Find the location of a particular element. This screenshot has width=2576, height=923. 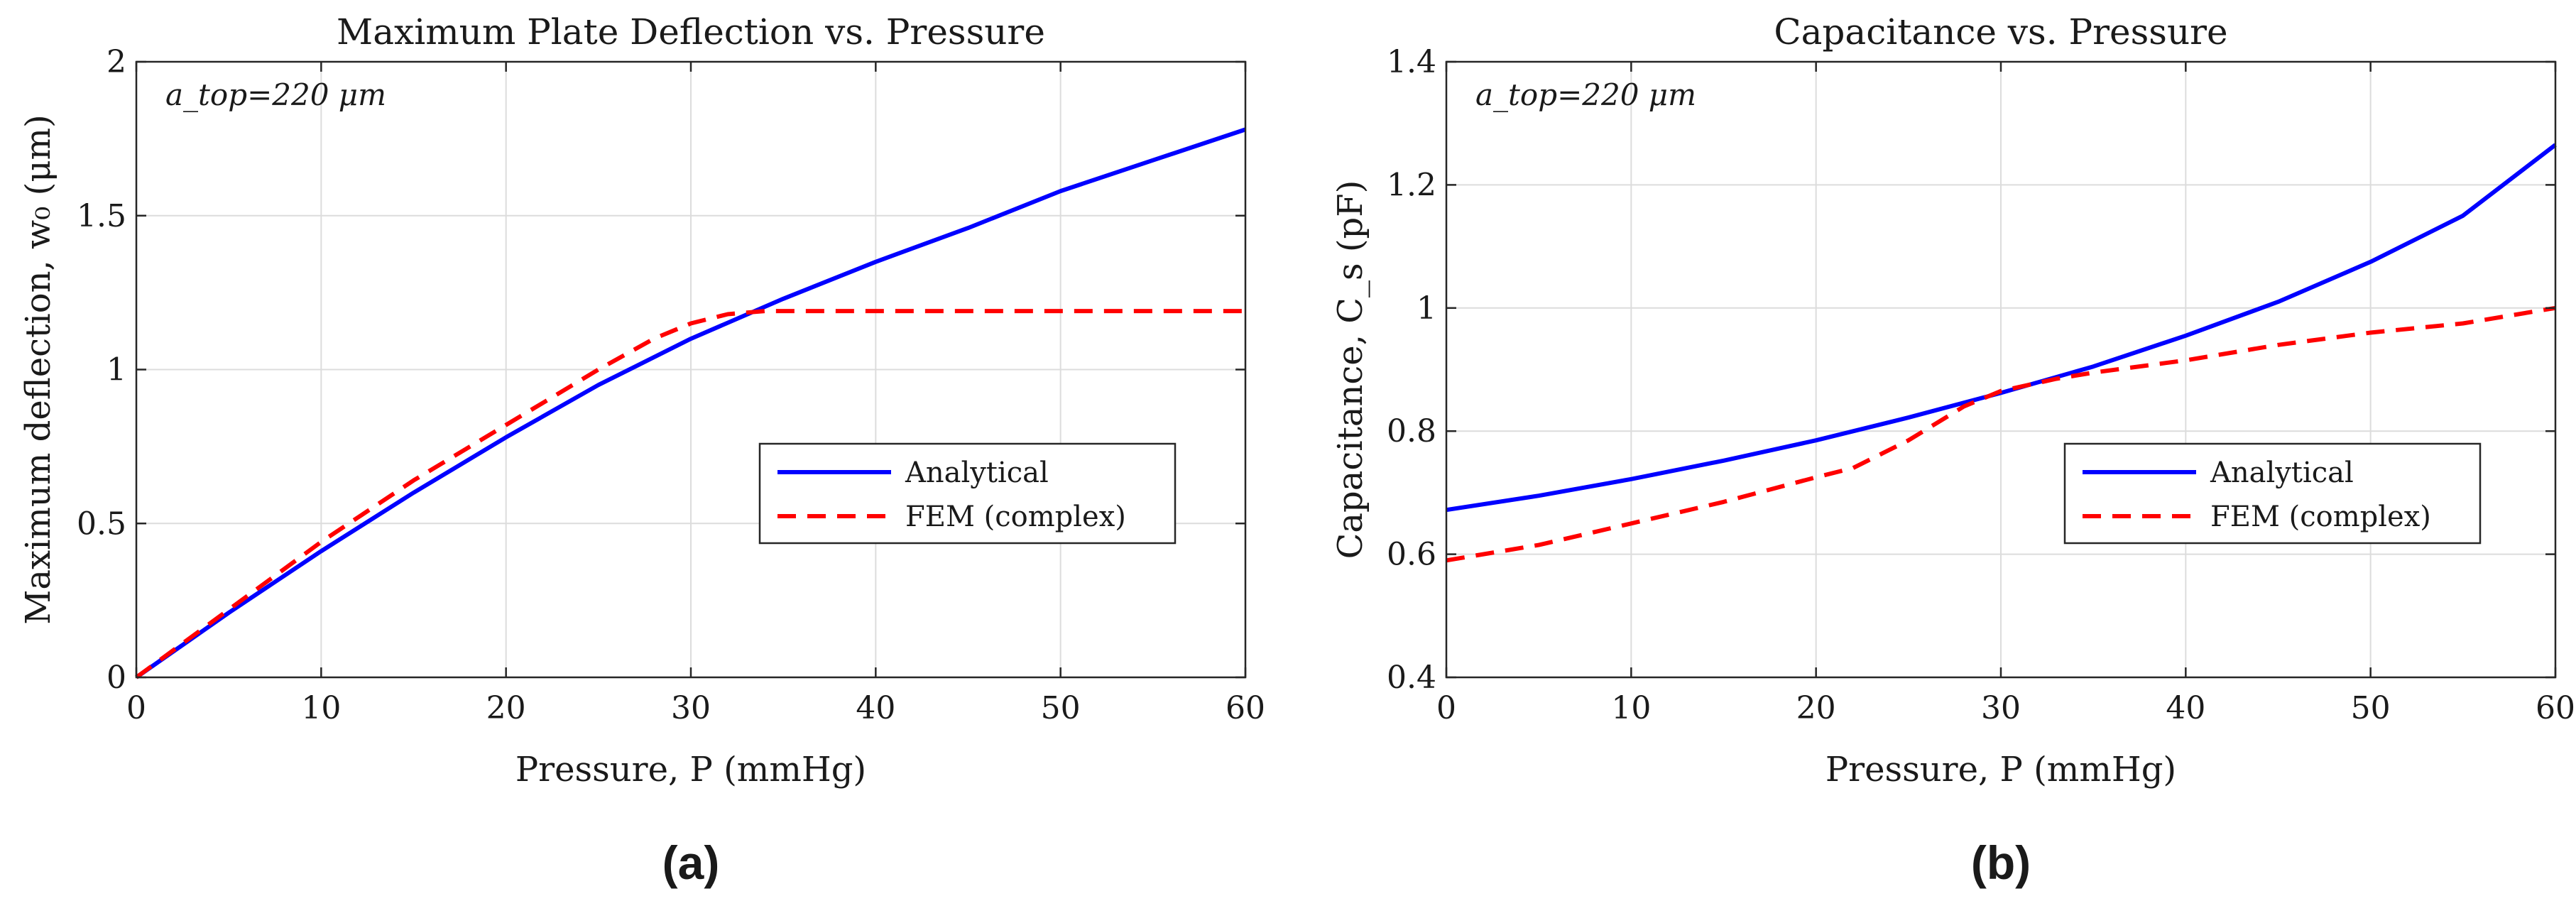

y-tick-label: 0.5 is located at coordinates (101, 524).